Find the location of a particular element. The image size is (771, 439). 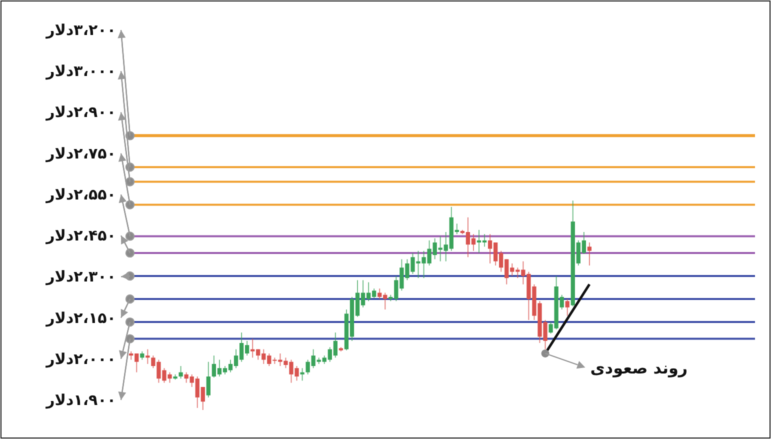

annotation: روند صعودی is located at coordinates (639, 368).